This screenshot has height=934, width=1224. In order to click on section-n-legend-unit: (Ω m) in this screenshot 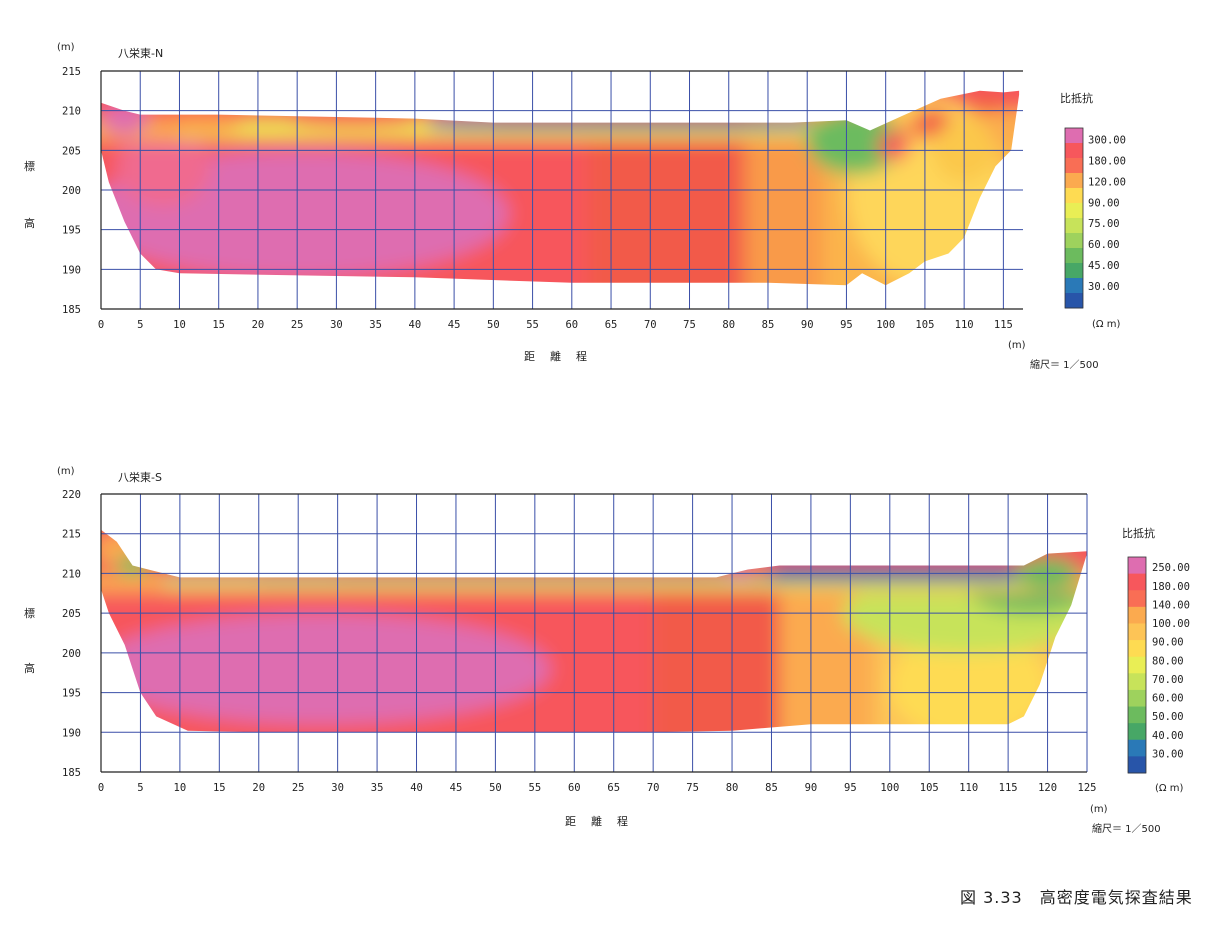, I will do `click(1106, 324)`.